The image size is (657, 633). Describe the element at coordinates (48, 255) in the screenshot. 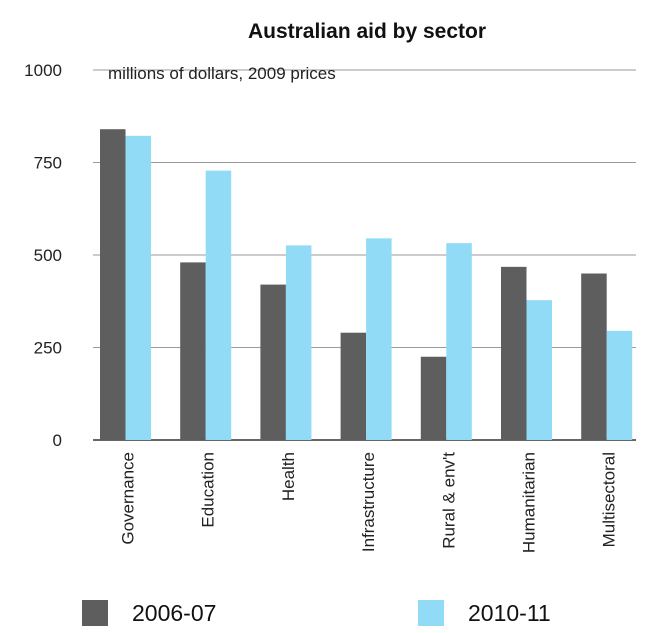

I see `y-tick-label: 500` at that location.